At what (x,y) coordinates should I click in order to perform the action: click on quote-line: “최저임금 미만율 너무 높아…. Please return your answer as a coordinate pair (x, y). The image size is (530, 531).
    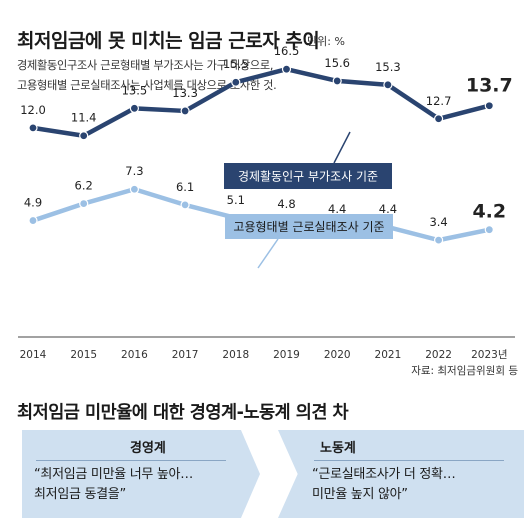
    Looking at the image, I should click on (113, 474).